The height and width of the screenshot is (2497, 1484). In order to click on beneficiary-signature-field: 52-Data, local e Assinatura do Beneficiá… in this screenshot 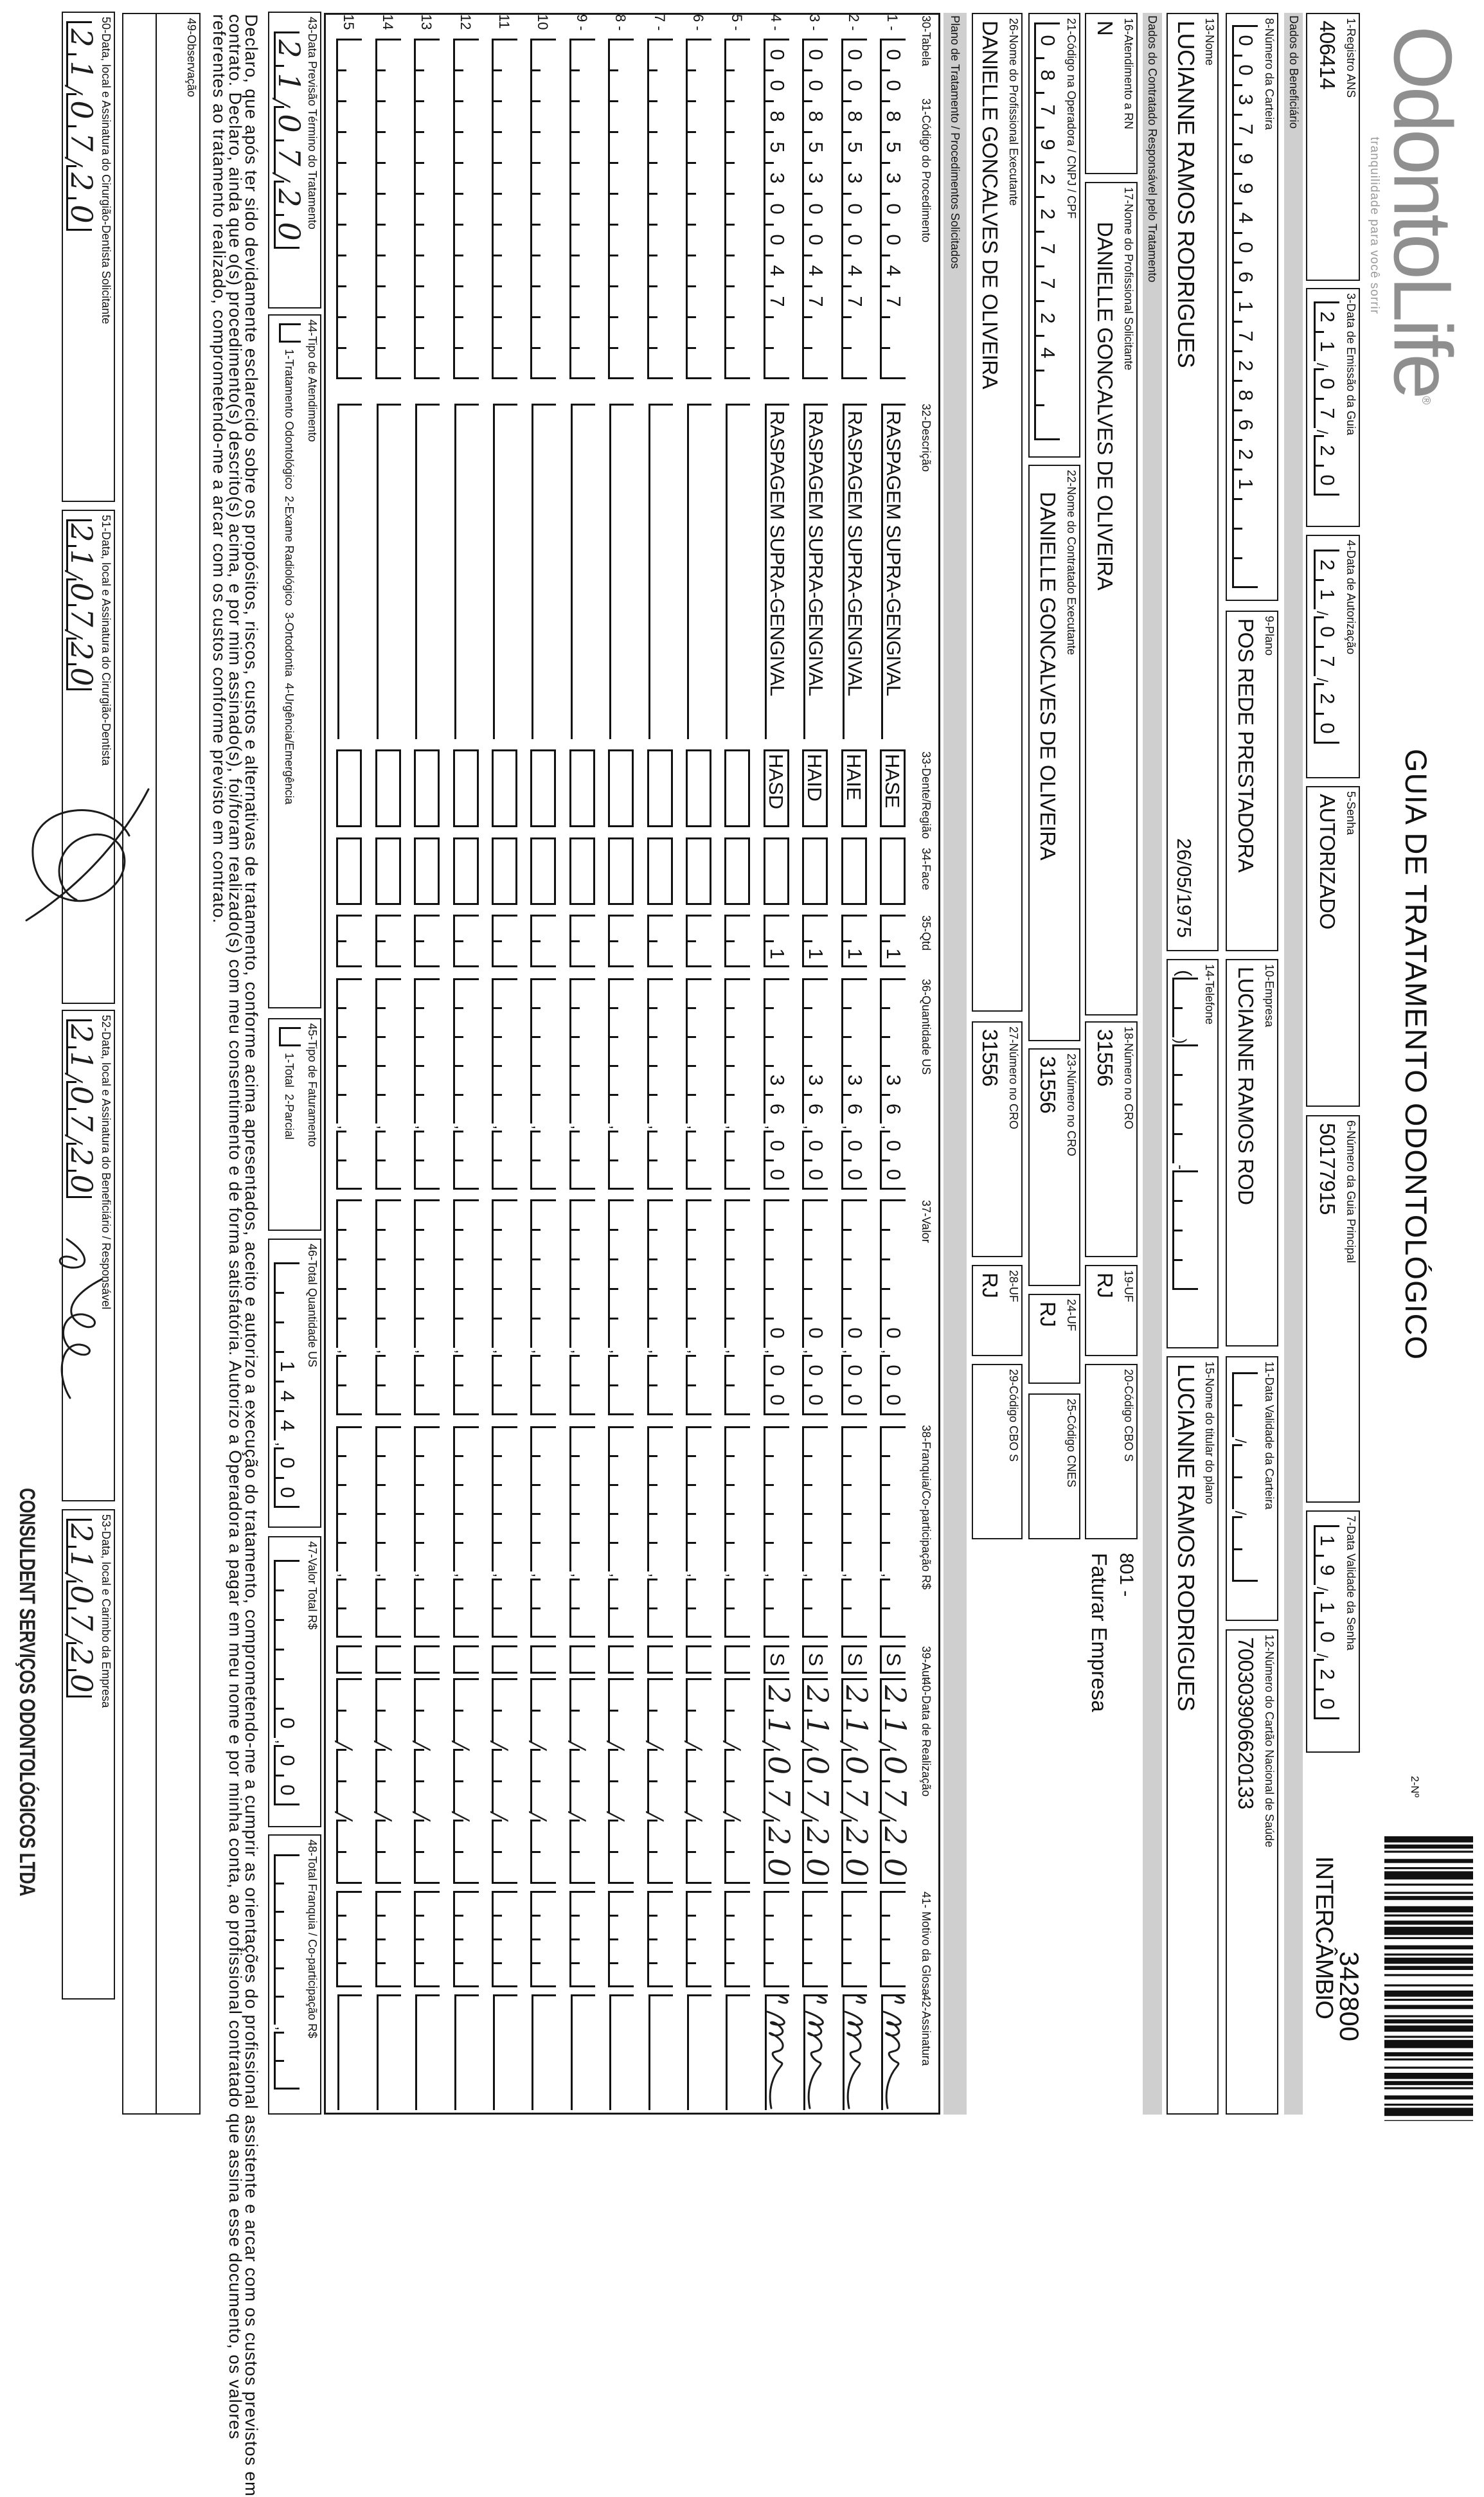, I will do `click(88, 1255)`.